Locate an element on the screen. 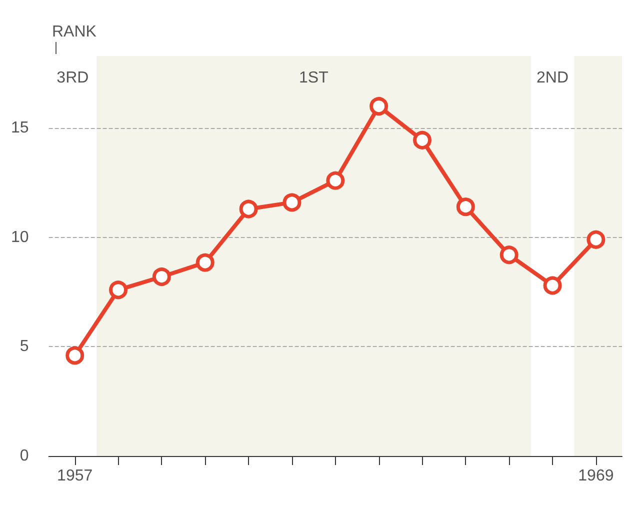 The height and width of the screenshot is (513, 640). y-tick-label: 10 is located at coordinates (20, 237).